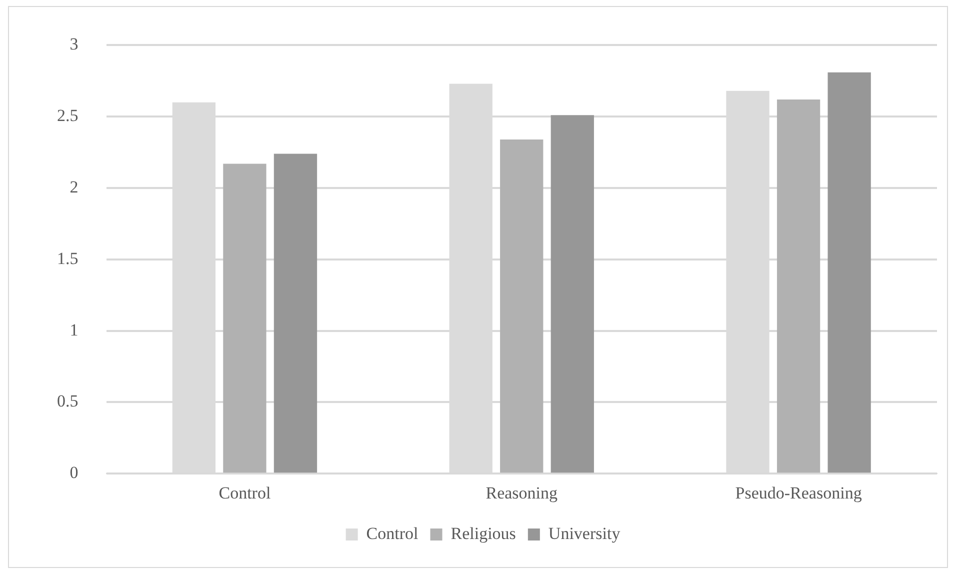 This screenshot has width=957, height=577. Describe the element at coordinates (798, 492) in the screenshot. I see `x-tick-label: Pseudo-Reasoning` at that location.